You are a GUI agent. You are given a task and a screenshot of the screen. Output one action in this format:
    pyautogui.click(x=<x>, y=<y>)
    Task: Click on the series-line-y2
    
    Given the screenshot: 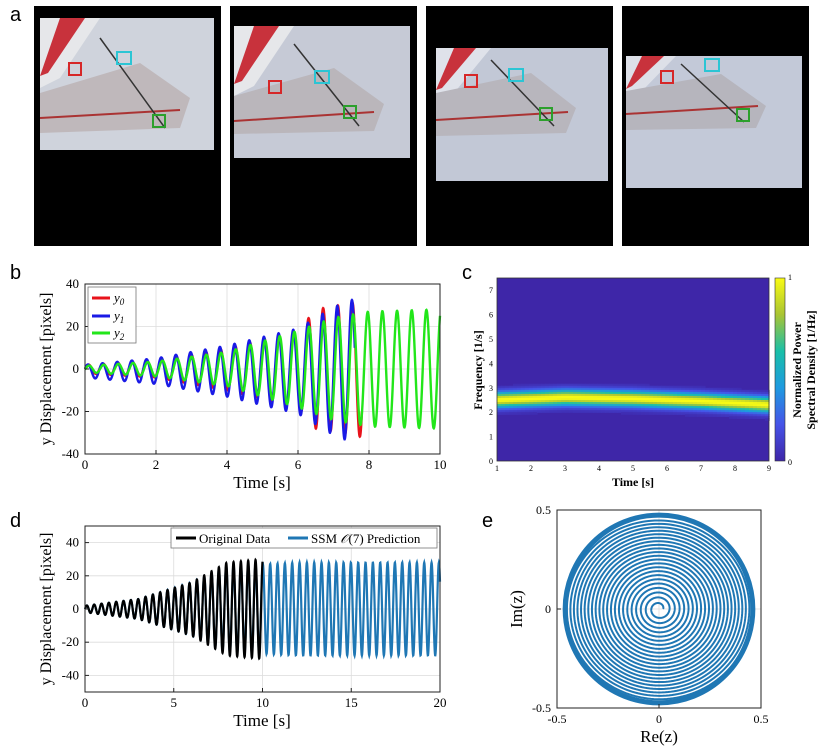 What is the action you would take?
    pyautogui.click(x=263, y=369)
    